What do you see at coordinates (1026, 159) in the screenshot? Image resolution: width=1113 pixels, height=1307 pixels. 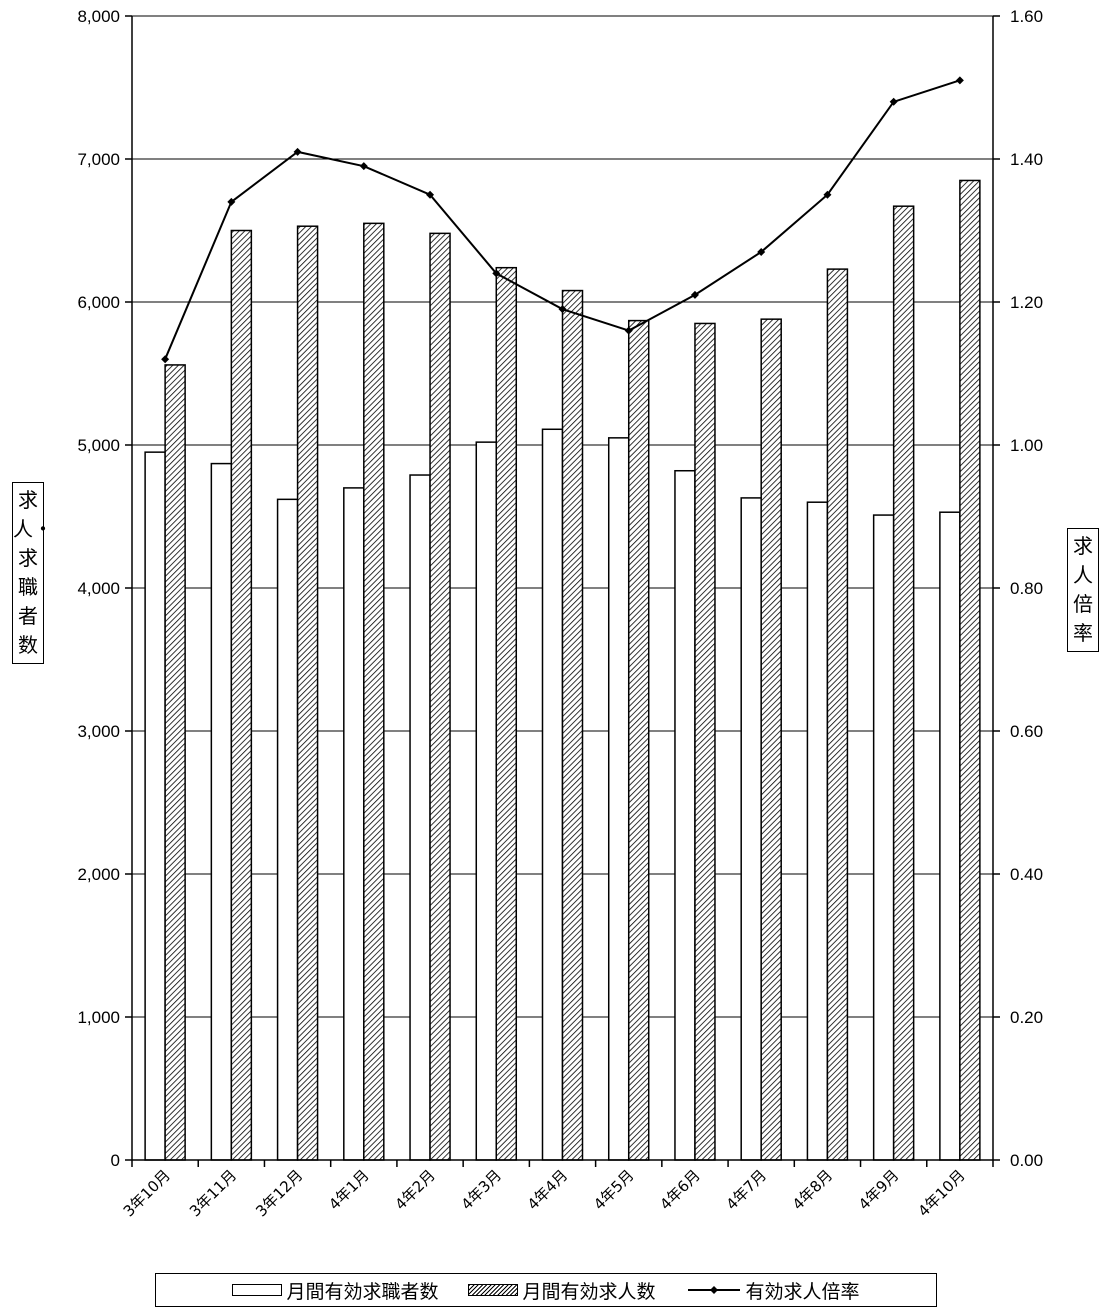 I see `y2-tick-label: 1.40` at bounding box center [1026, 159].